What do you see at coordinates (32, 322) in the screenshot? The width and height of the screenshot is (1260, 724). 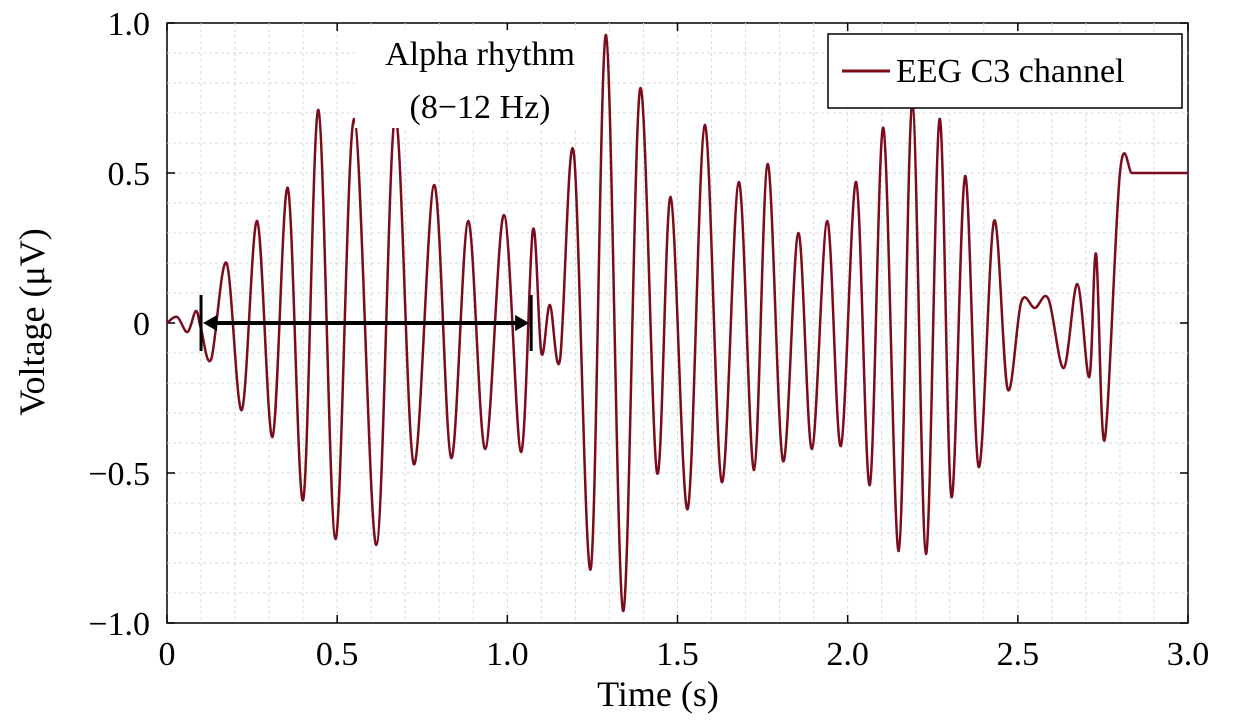 I see `y-axis-title: Voltage (μV)` at bounding box center [32, 322].